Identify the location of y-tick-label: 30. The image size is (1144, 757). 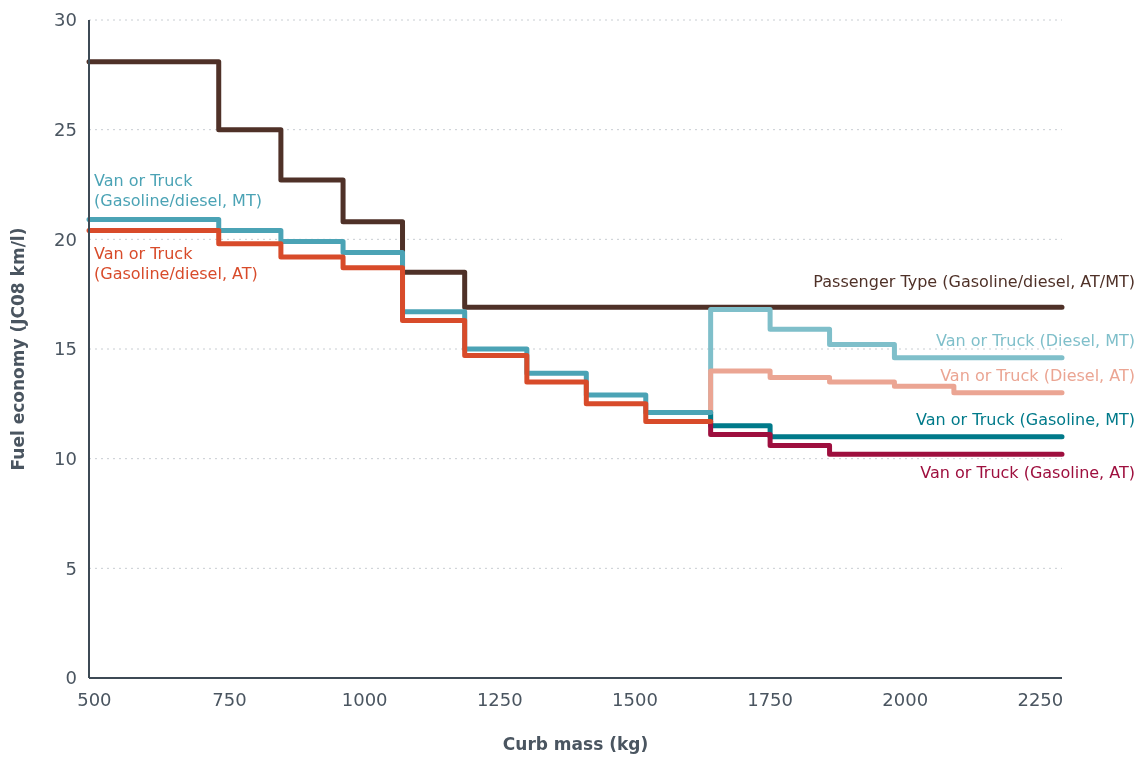
(65, 20).